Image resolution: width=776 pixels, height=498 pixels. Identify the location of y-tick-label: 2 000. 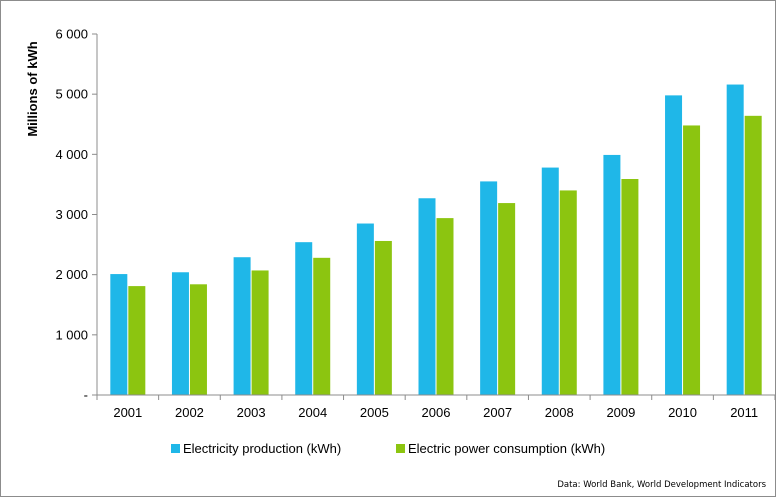
(71, 274).